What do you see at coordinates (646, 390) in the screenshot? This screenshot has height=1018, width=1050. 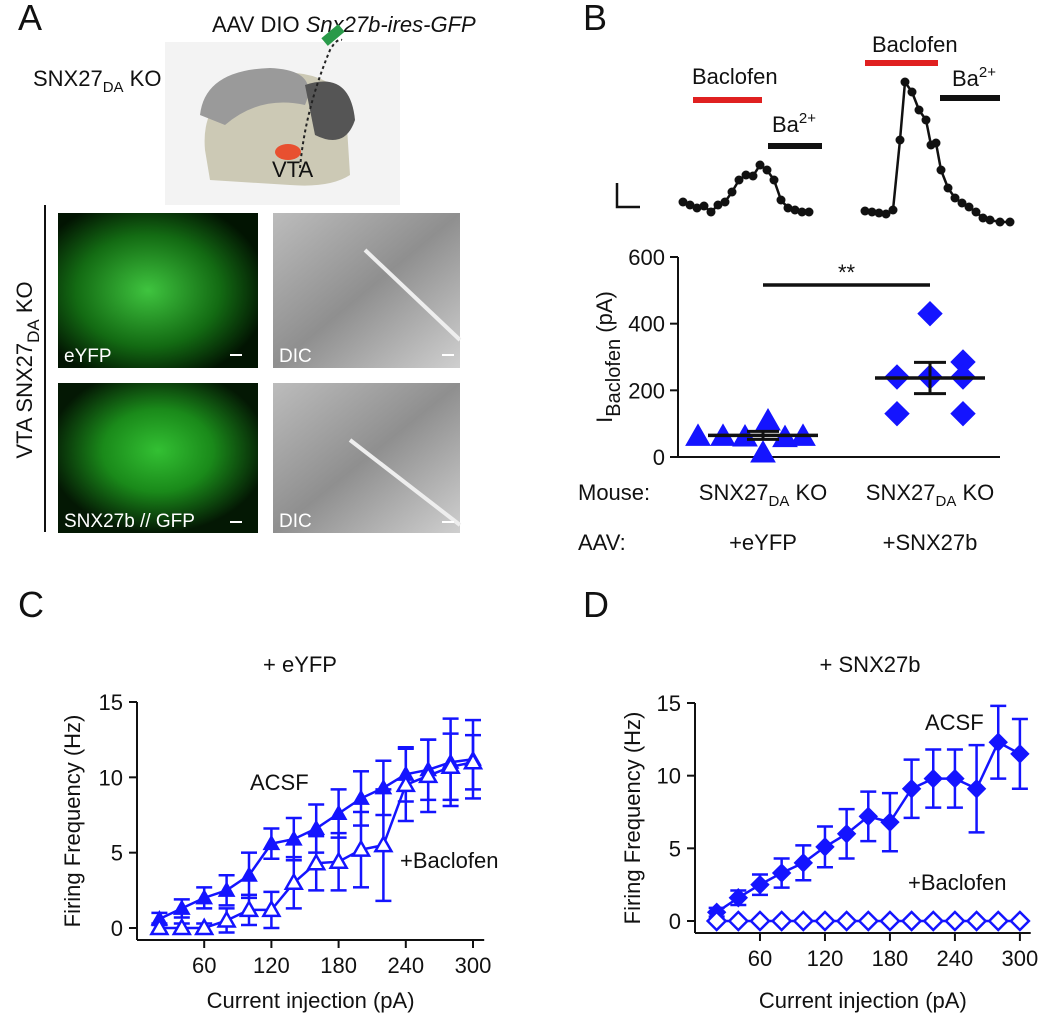 I see `y-tick-label: 200` at bounding box center [646, 390].